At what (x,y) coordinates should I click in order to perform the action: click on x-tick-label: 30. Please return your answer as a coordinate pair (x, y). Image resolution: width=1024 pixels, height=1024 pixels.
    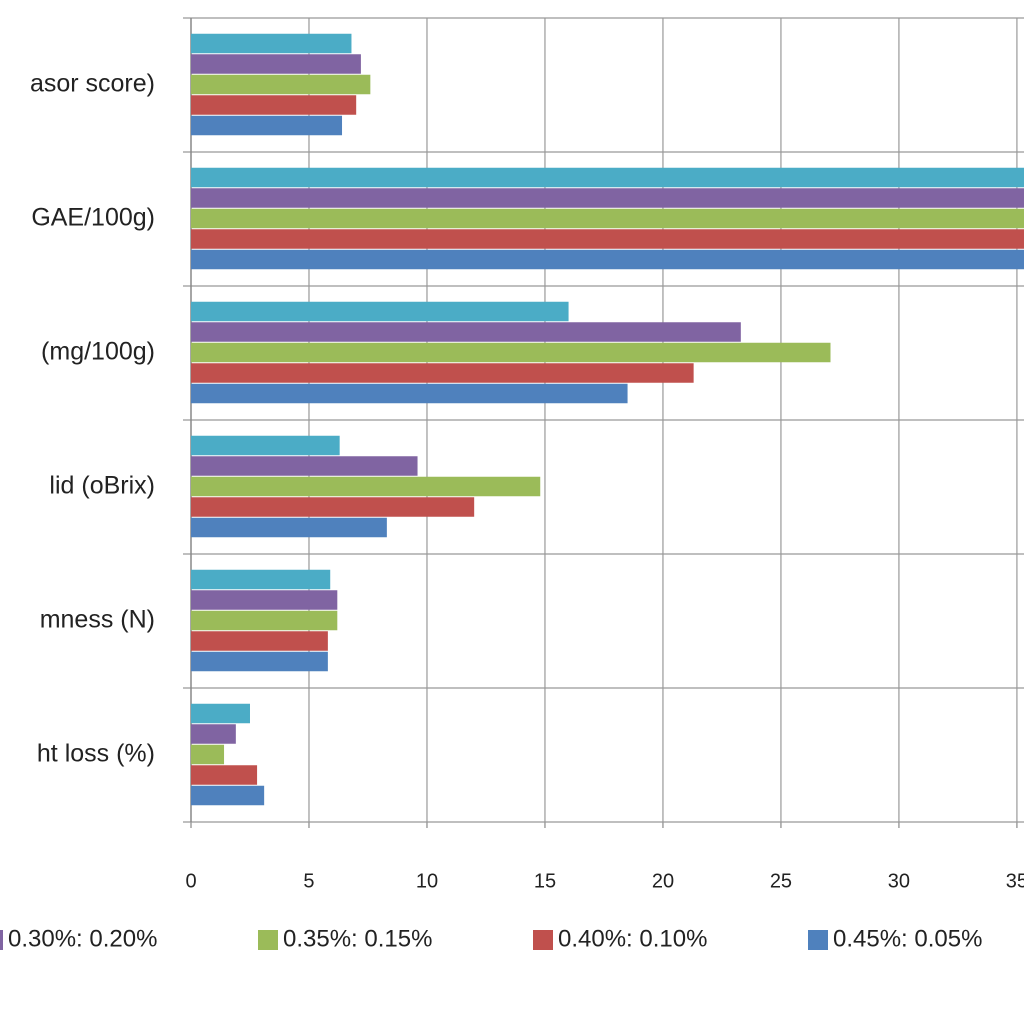
    Looking at the image, I should click on (899, 881).